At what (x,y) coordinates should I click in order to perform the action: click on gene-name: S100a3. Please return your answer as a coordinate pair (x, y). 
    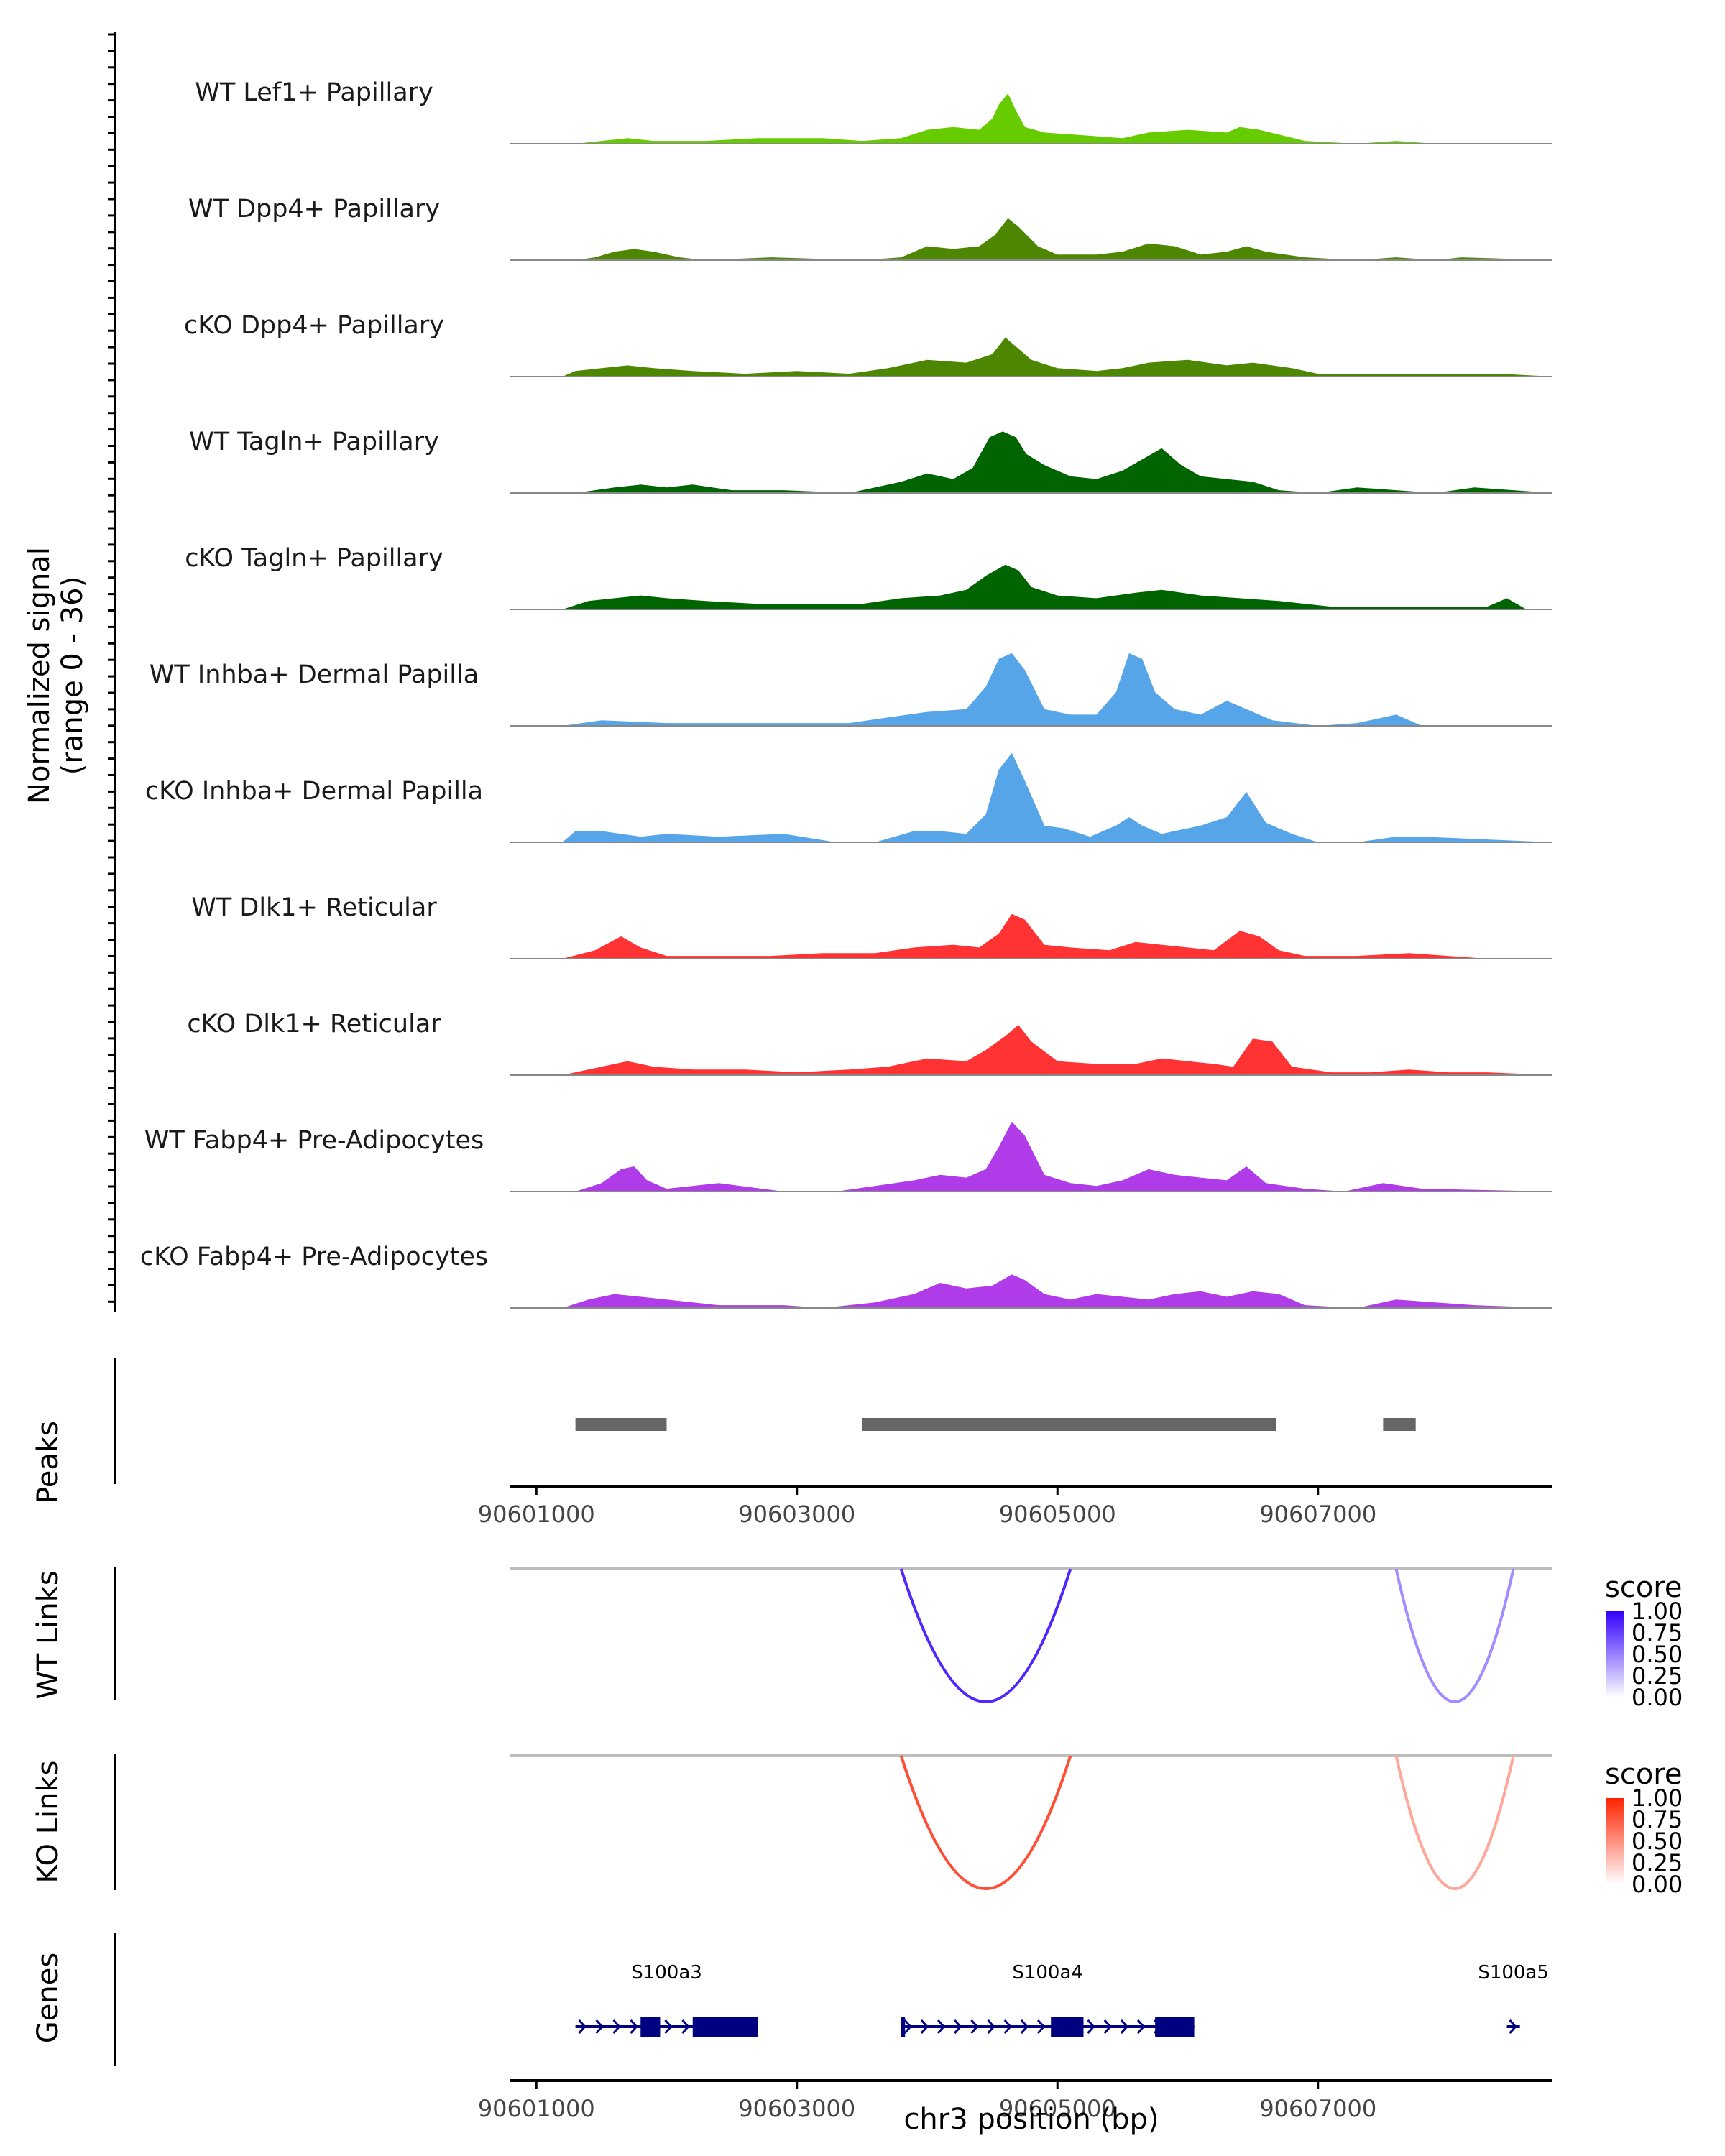
    Looking at the image, I should click on (666, 1973).